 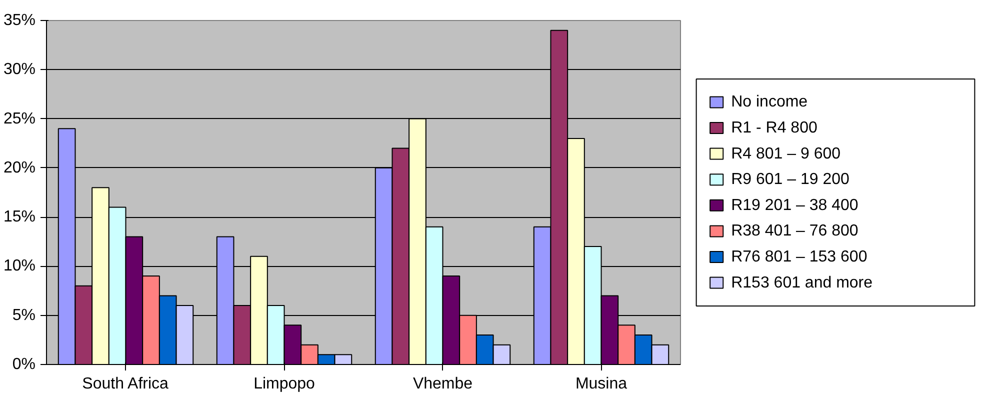 What do you see at coordinates (794, 205) in the screenshot?
I see `legend-label: R19 201 – 38 400` at bounding box center [794, 205].